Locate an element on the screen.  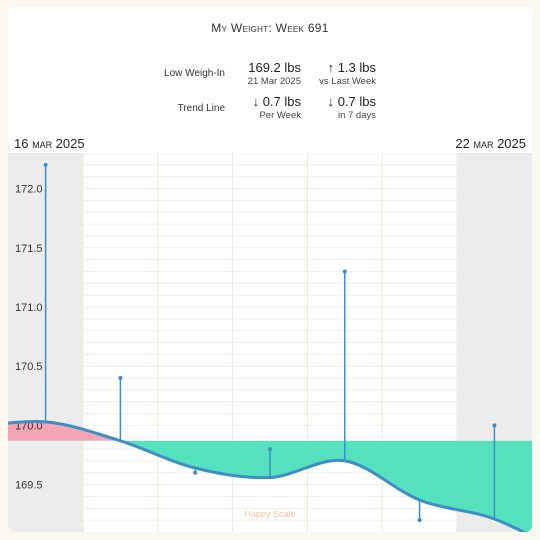
low-weighin-change: ↑ 1.3 lbs is located at coordinates (351, 67).